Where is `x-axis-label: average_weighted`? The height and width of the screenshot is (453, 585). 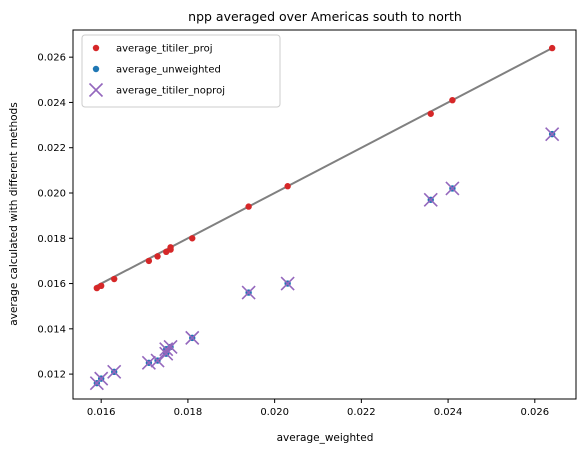 x-axis-label: average_weighted is located at coordinates (325, 438).